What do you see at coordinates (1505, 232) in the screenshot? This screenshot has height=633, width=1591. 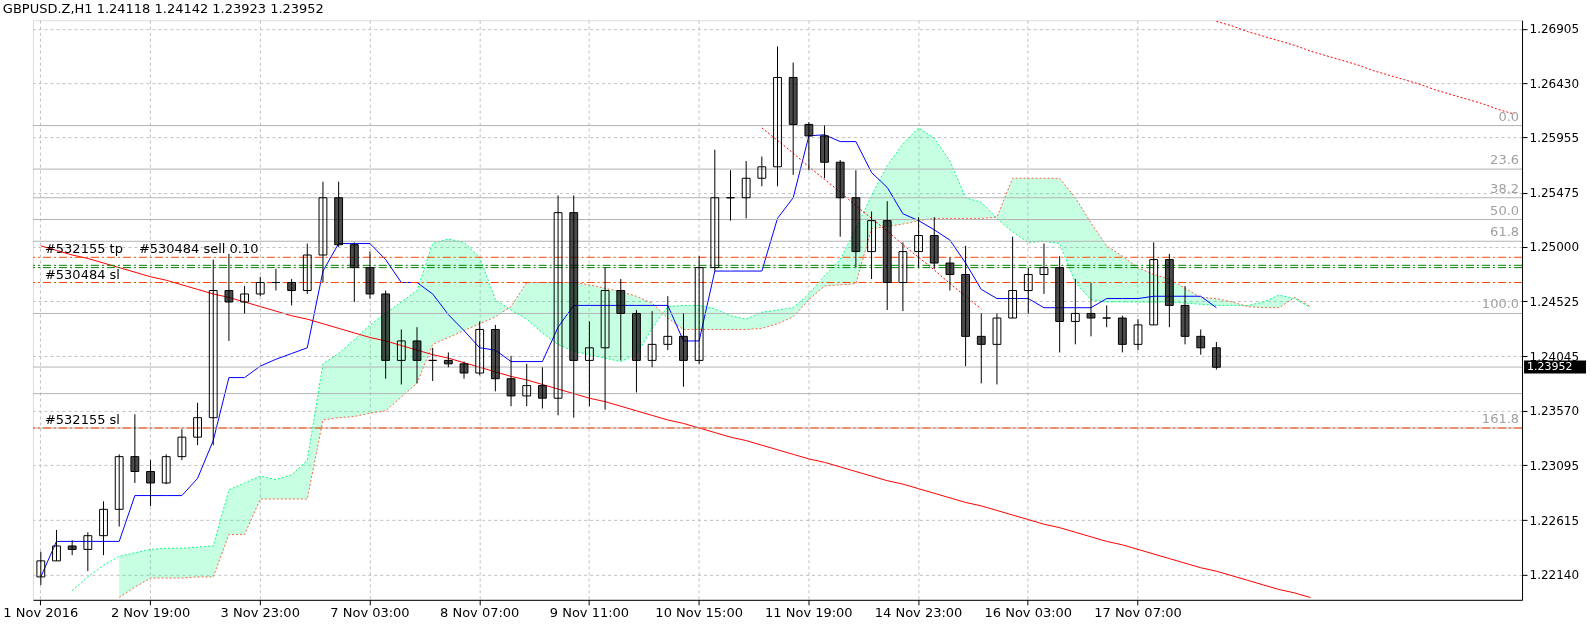 I see `annotation: 61.8` at bounding box center [1505, 232].